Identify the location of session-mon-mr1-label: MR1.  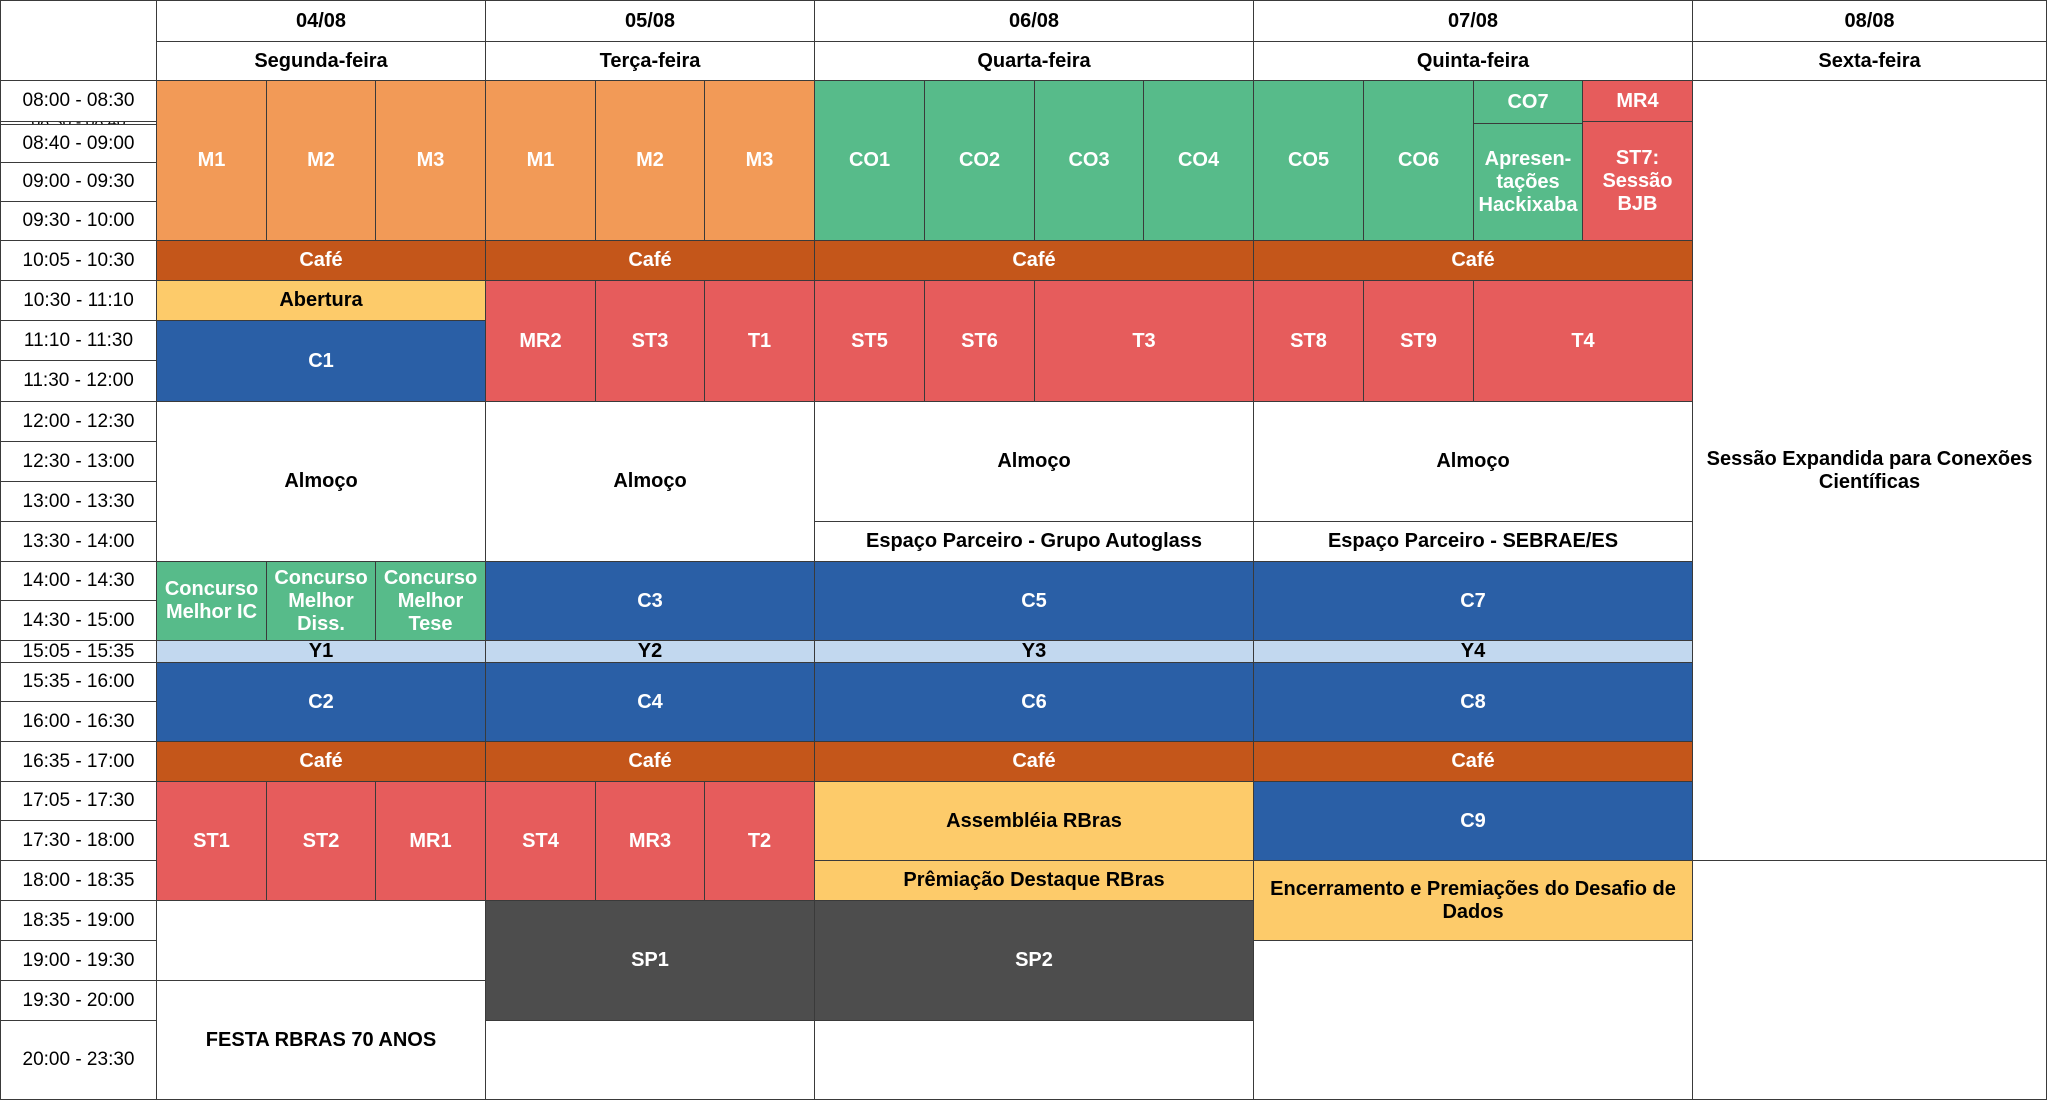
(430, 840).